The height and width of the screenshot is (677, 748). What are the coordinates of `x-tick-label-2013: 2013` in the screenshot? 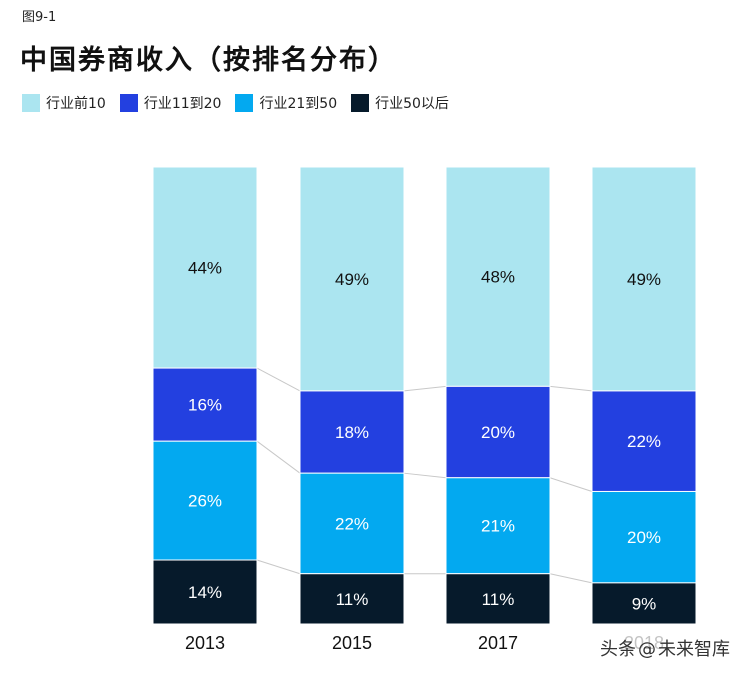 It's located at (205, 643).